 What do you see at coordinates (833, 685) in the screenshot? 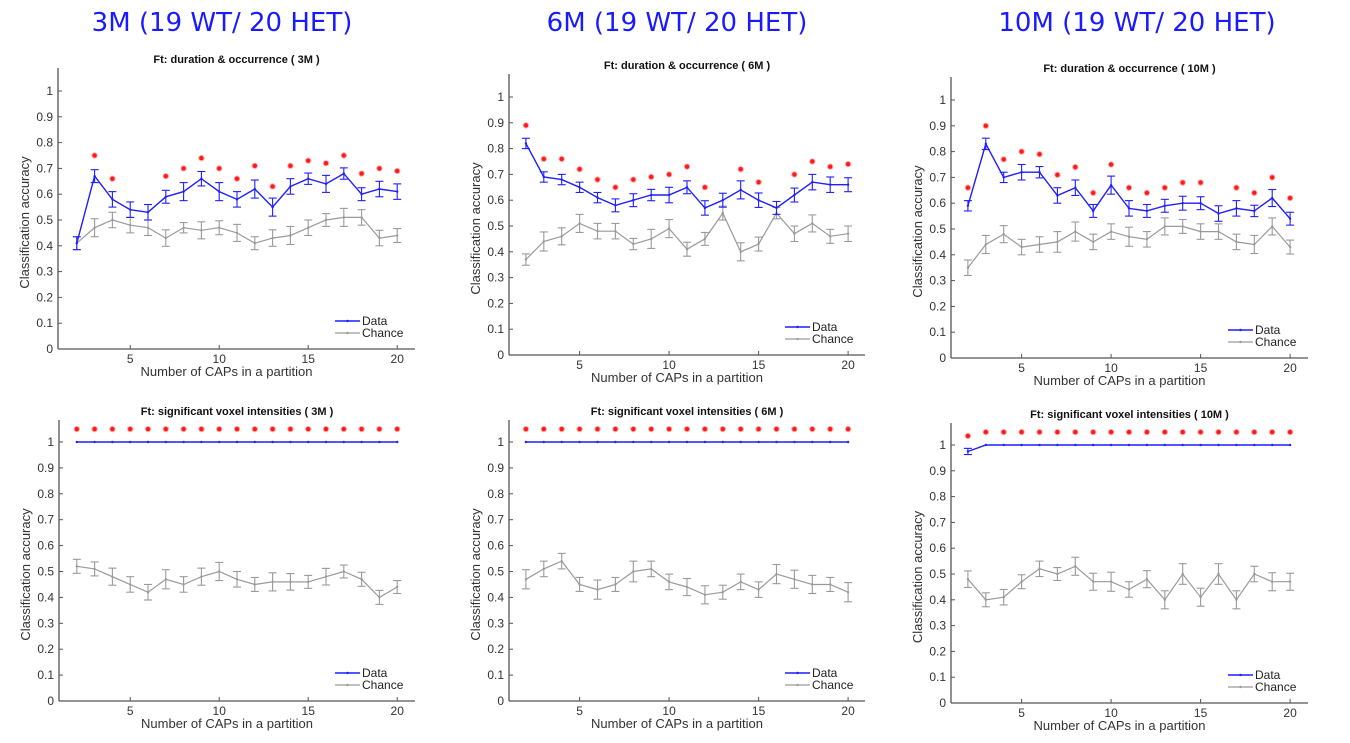
I see `legend-label-chance: Chance` at bounding box center [833, 685].